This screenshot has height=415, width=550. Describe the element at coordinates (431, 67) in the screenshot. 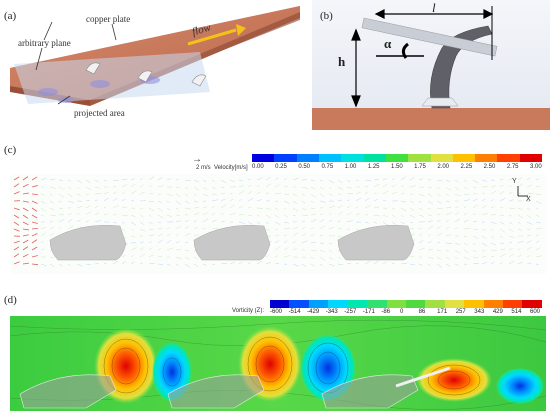

I see `panel-b: (b) l h α` at that location.